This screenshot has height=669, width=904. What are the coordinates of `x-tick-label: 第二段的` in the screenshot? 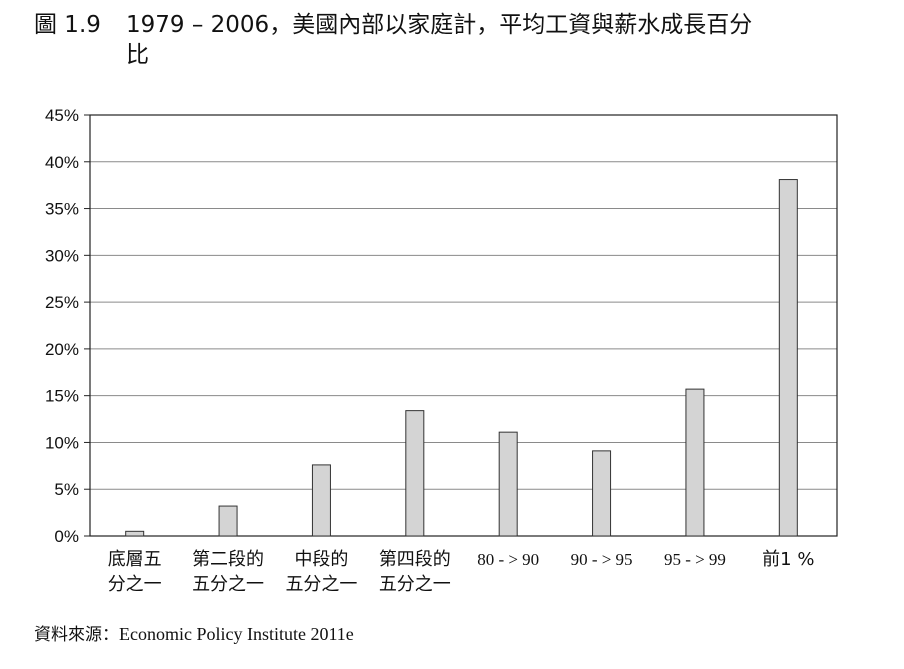 It's located at (228, 559).